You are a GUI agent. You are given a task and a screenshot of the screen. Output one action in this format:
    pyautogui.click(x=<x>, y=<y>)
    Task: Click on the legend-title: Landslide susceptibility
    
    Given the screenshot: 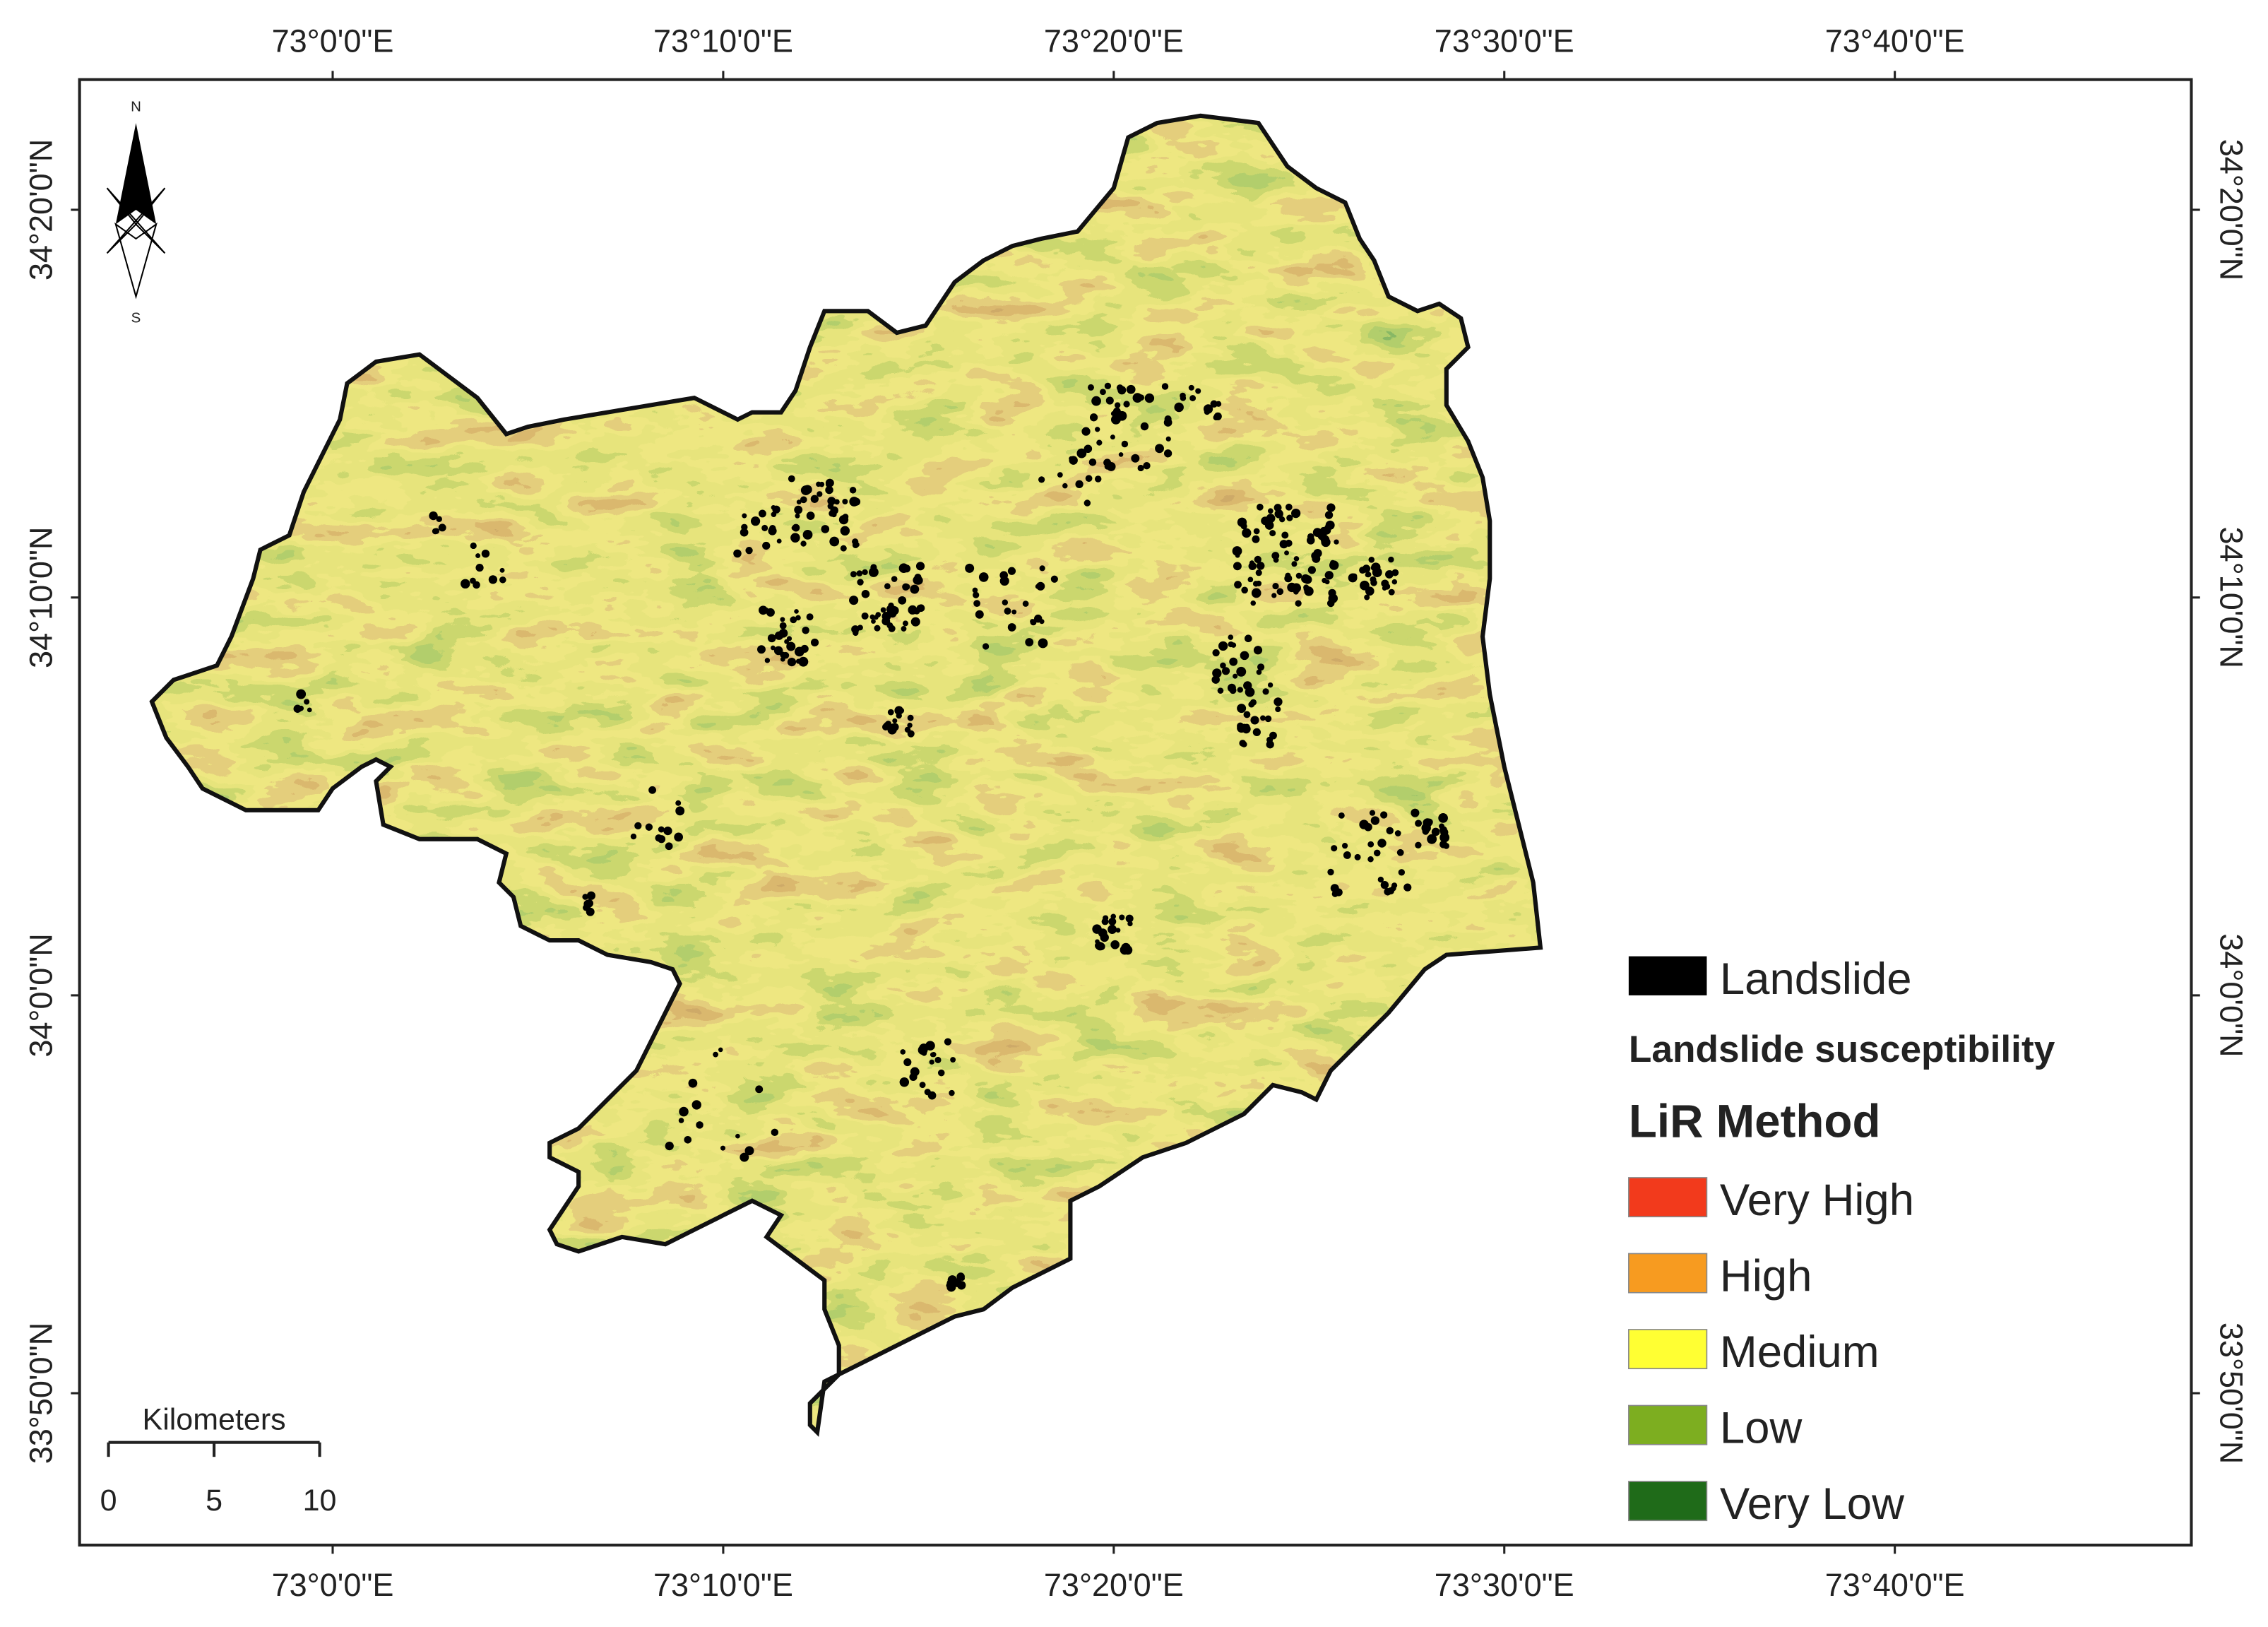 What is the action you would take?
    pyautogui.click(x=1842, y=1049)
    